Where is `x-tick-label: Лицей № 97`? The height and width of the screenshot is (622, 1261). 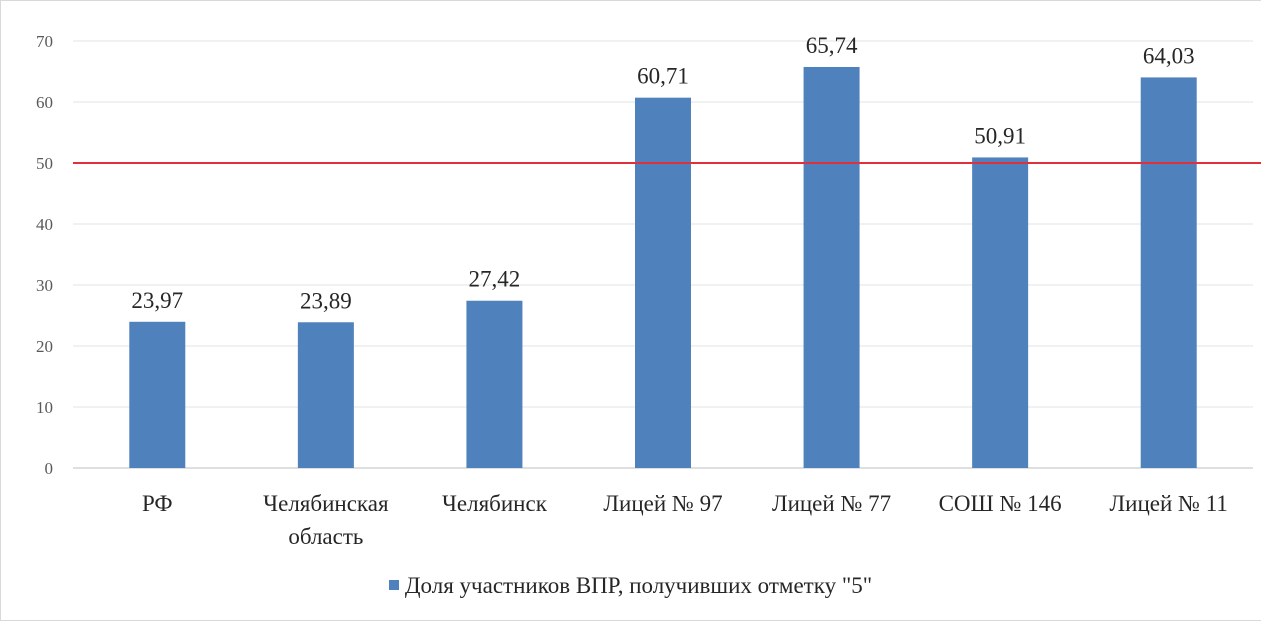
x-tick-label: Лицей № 97 is located at coordinates (662, 503).